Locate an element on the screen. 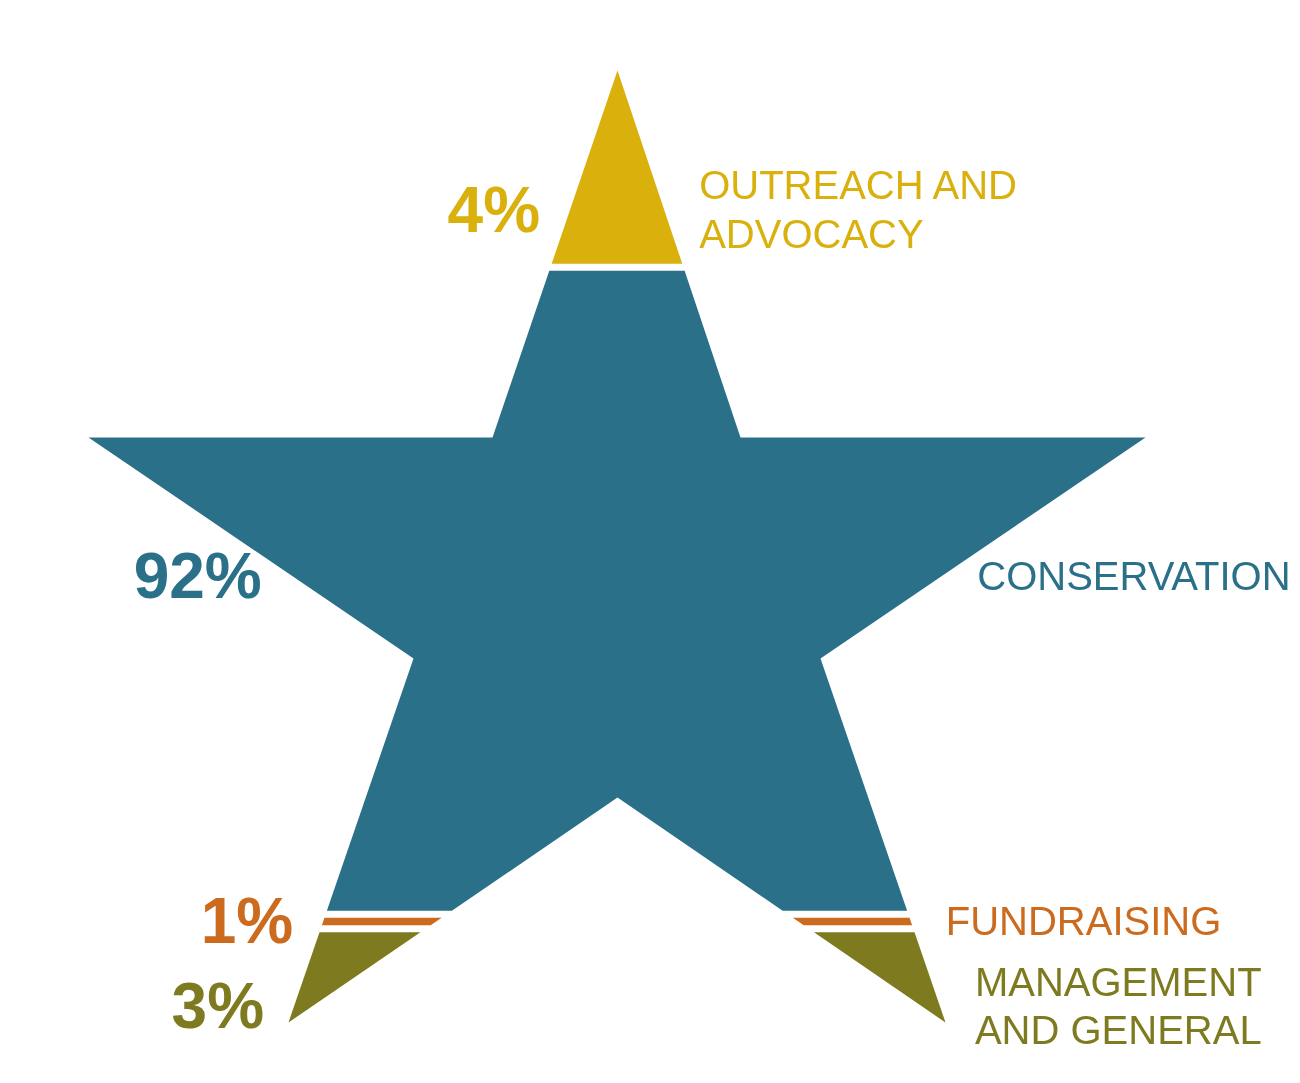 This screenshot has height=1083, width=1300. category-label: CONSERVATION is located at coordinates (1134, 575).